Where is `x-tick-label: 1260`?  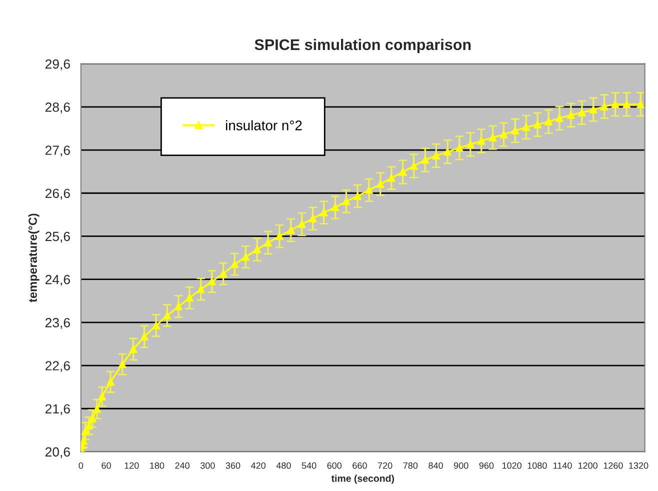 x-tick-label: 1260 is located at coordinates (613, 465).